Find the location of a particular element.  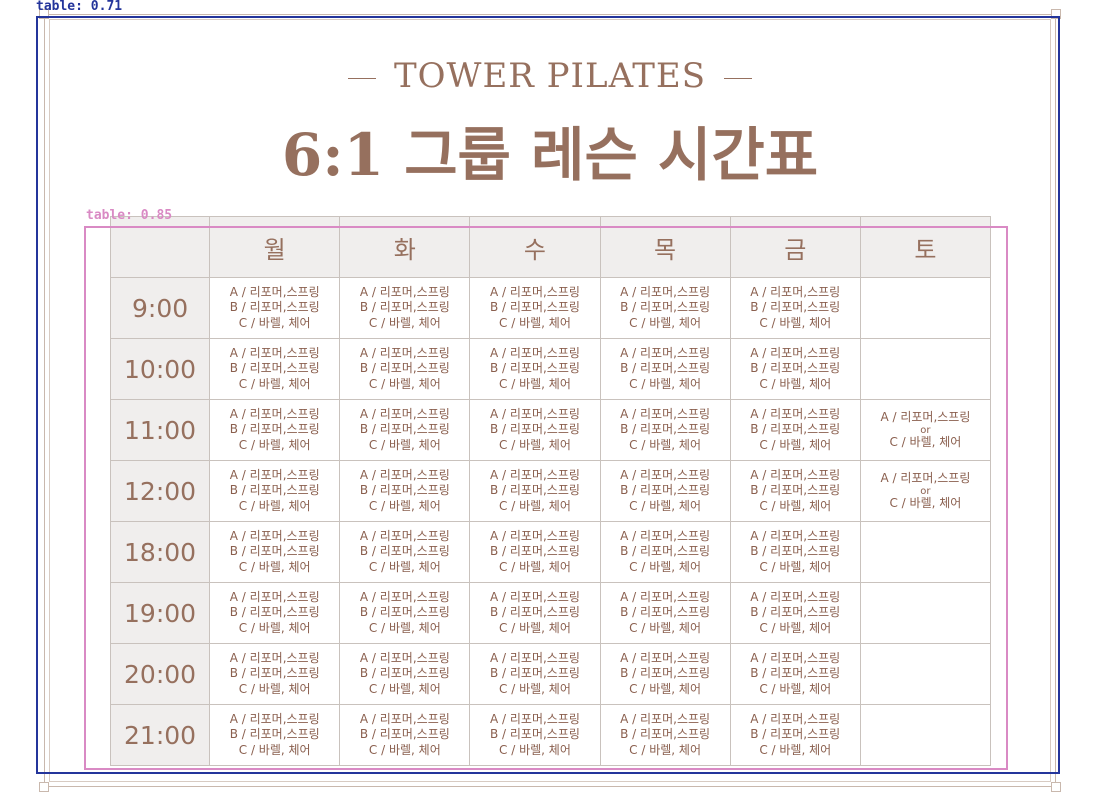

or-separator: or is located at coordinates (925, 430).